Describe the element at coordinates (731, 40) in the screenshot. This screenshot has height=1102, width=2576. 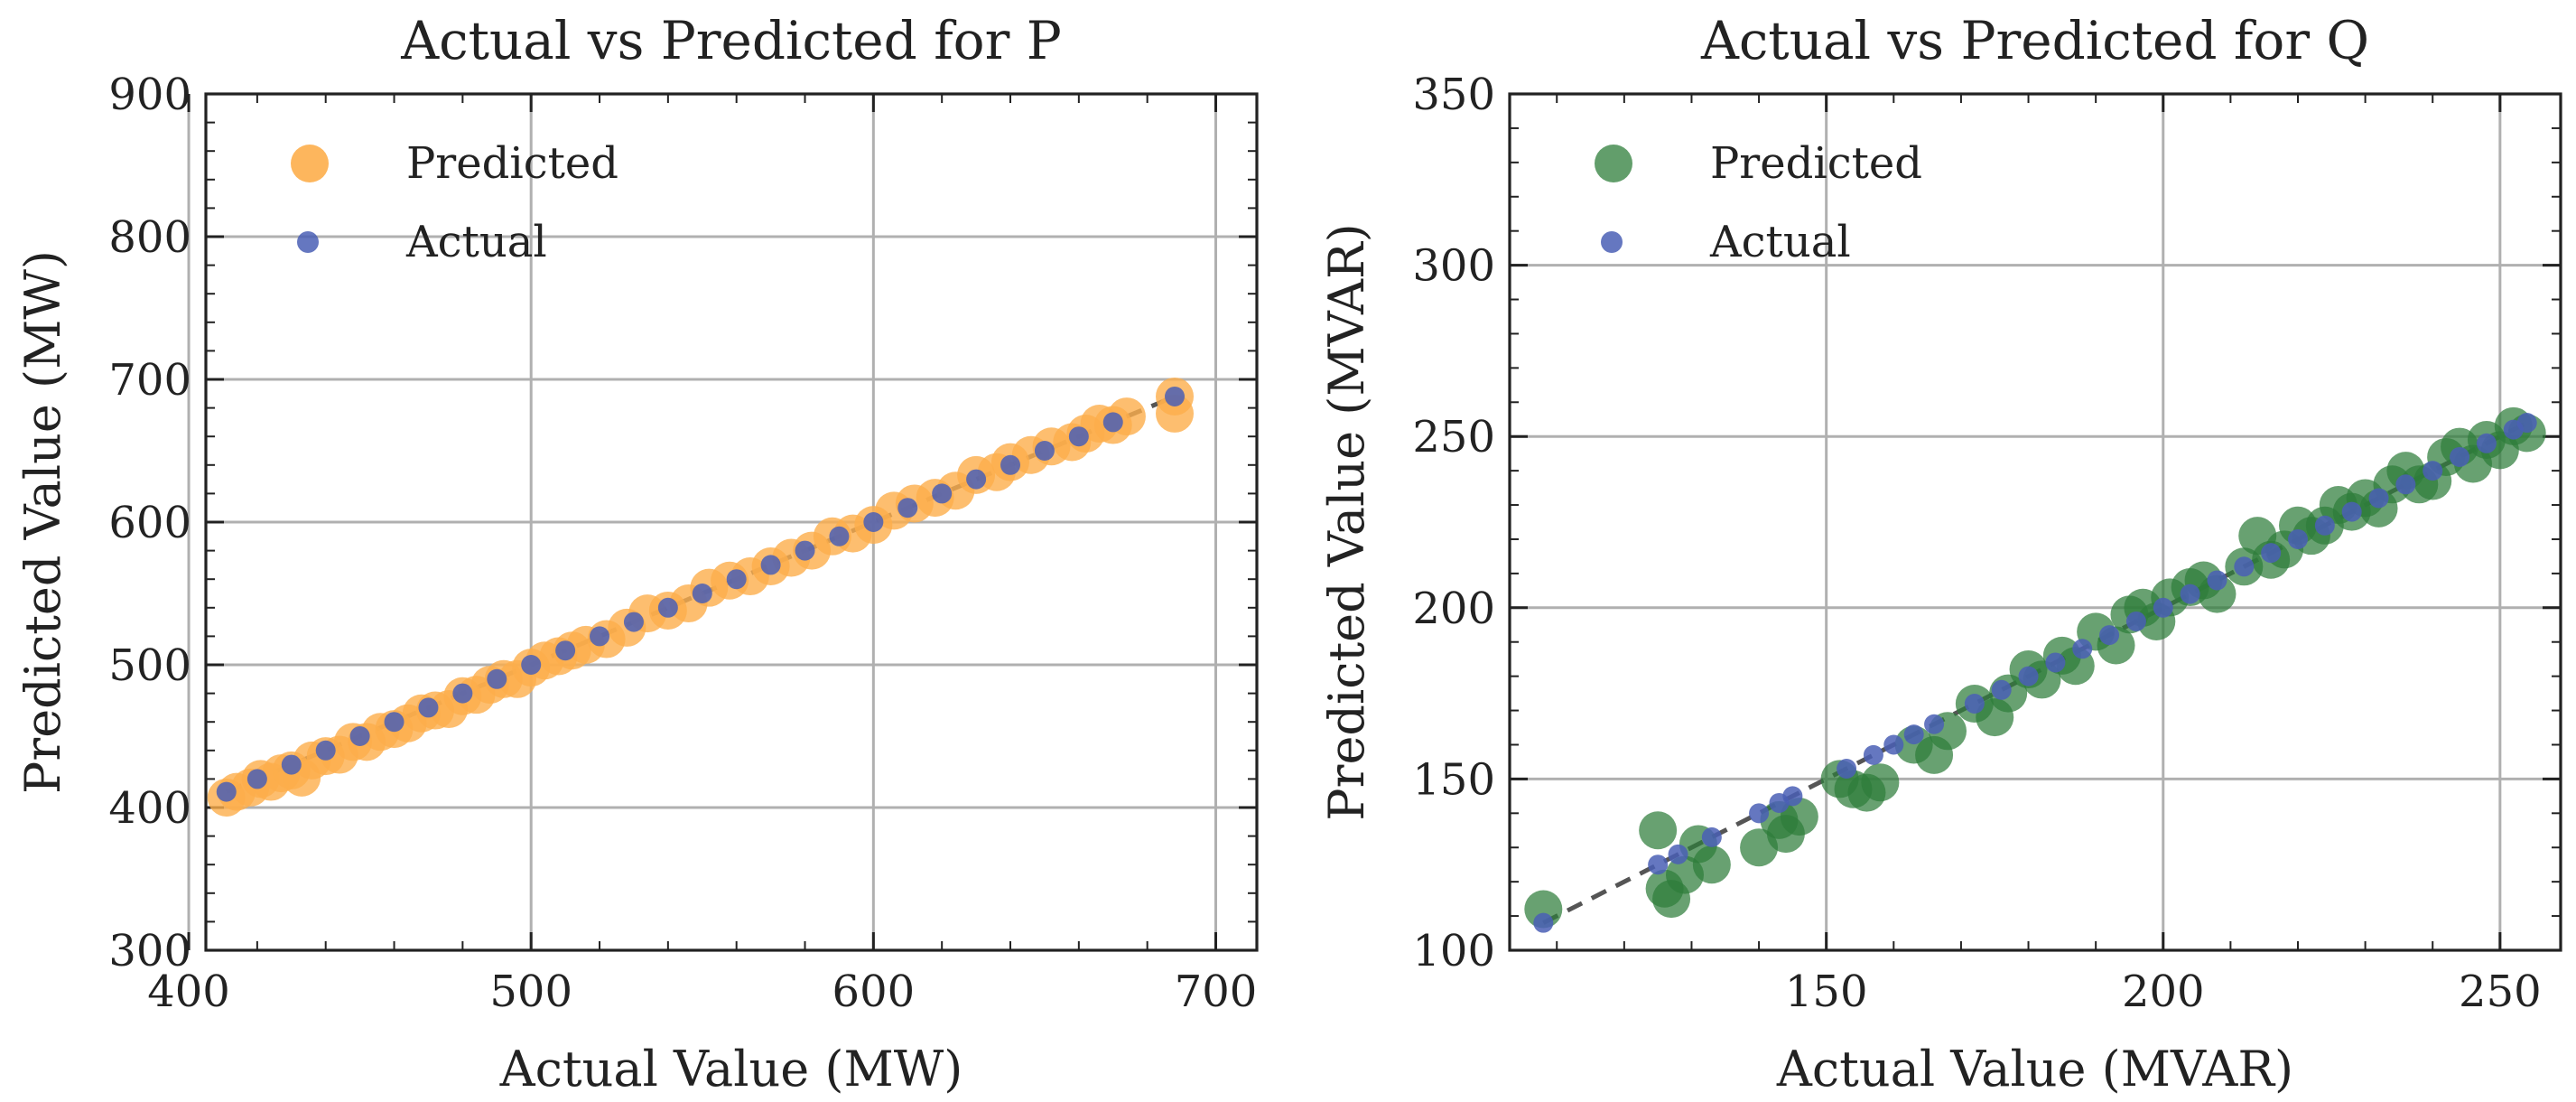
I see `chart-title: Actual vs Predicted for P` at that location.